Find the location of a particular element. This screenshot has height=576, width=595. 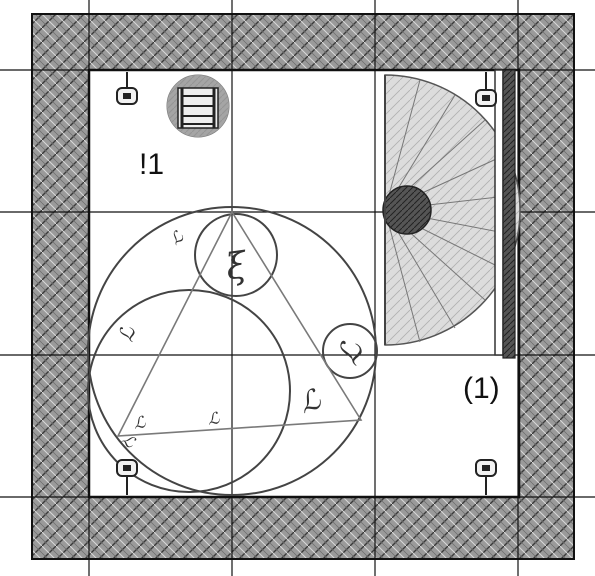

ladder-trapdoor-icon is located at coordinates (198, 106).